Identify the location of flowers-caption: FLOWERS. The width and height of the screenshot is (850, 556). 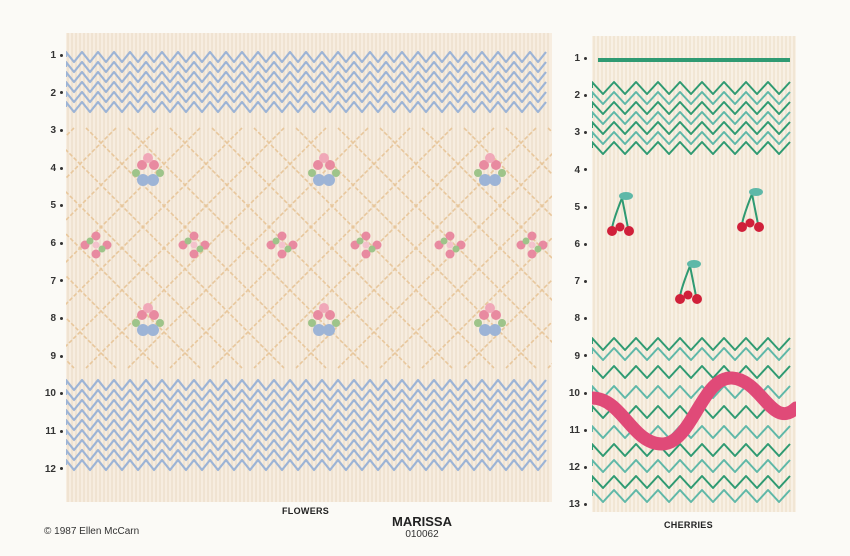
(306, 511).